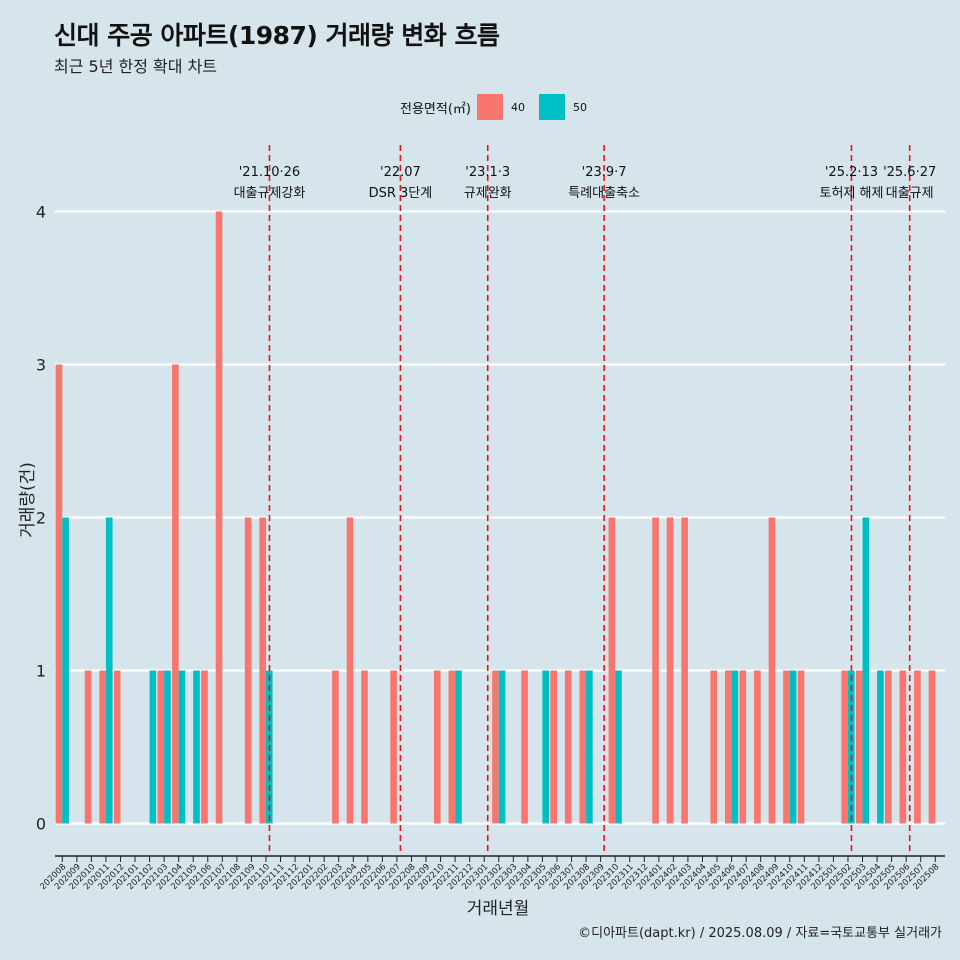  Describe the element at coordinates (136, 66) in the screenshot. I see `chart-subtitle: 최근 5년 한정 확대 차트` at that location.